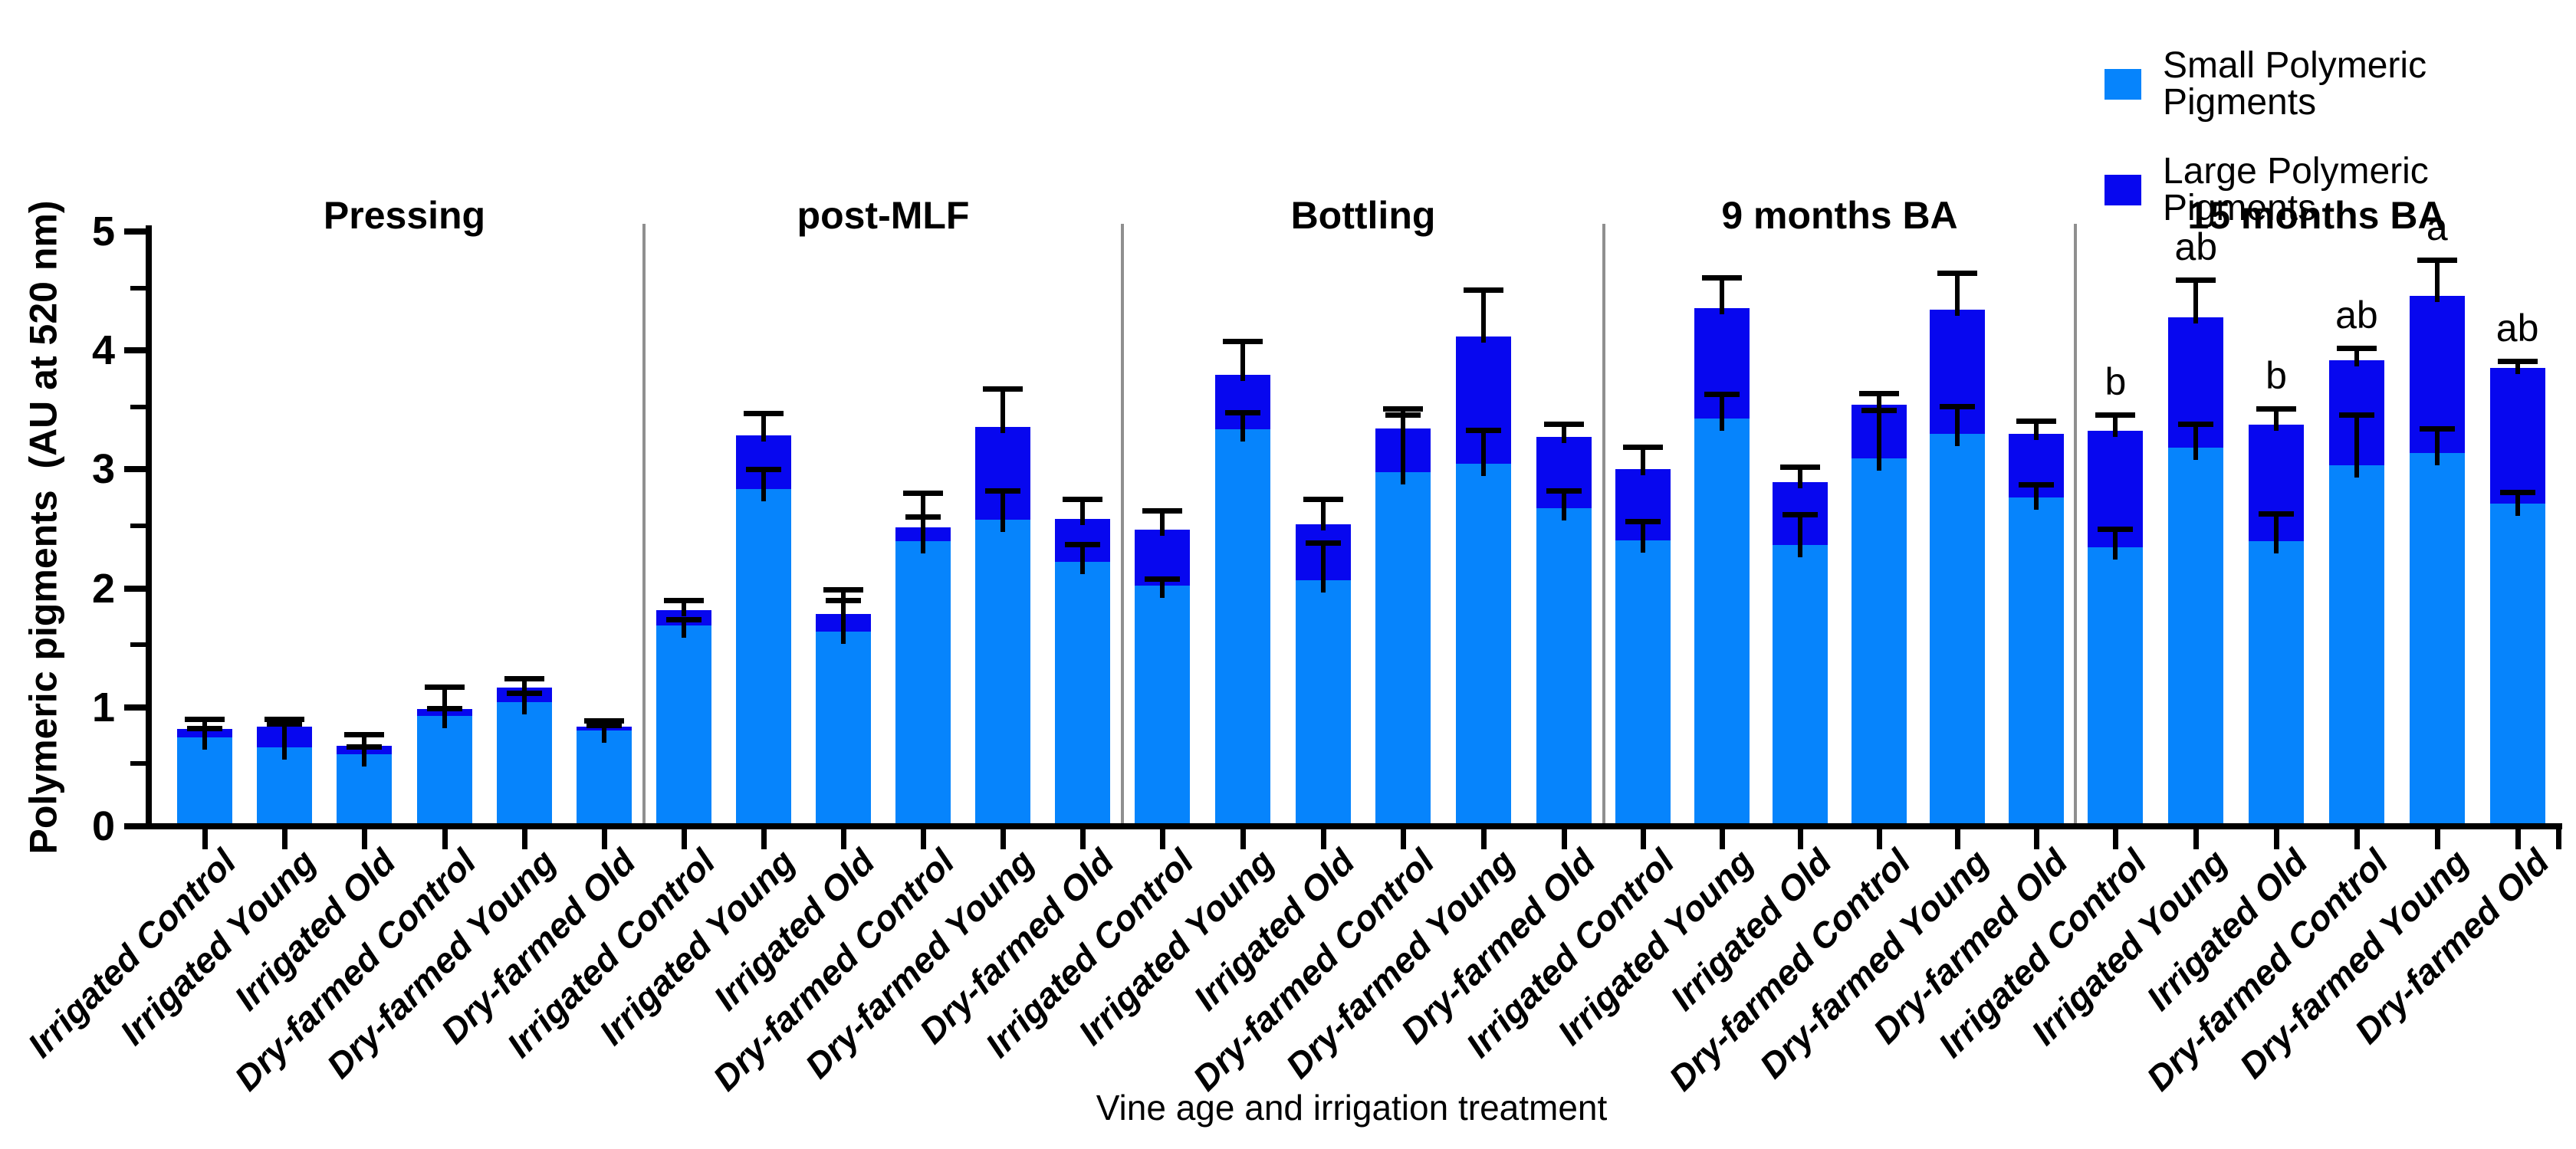  What do you see at coordinates (1604, 523) in the screenshot?
I see `group-separator` at bounding box center [1604, 523].